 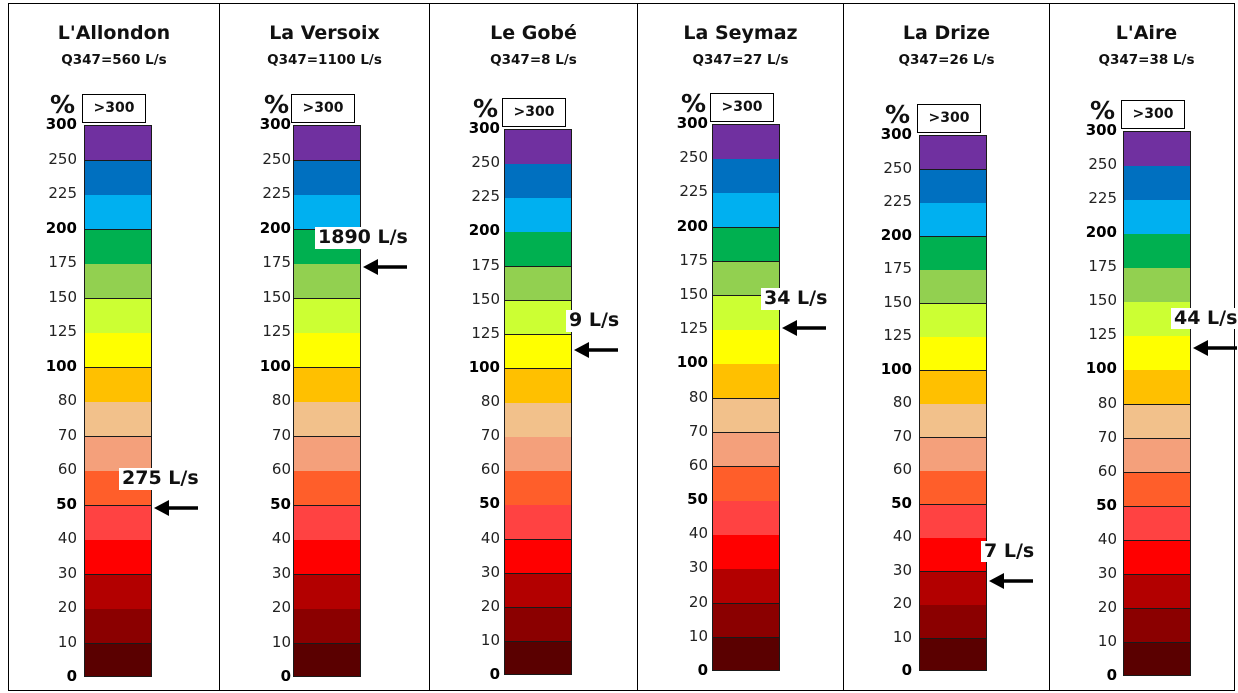 What do you see at coordinates (740, 33) in the screenshot?
I see `river-name: La Seymaz` at bounding box center [740, 33].